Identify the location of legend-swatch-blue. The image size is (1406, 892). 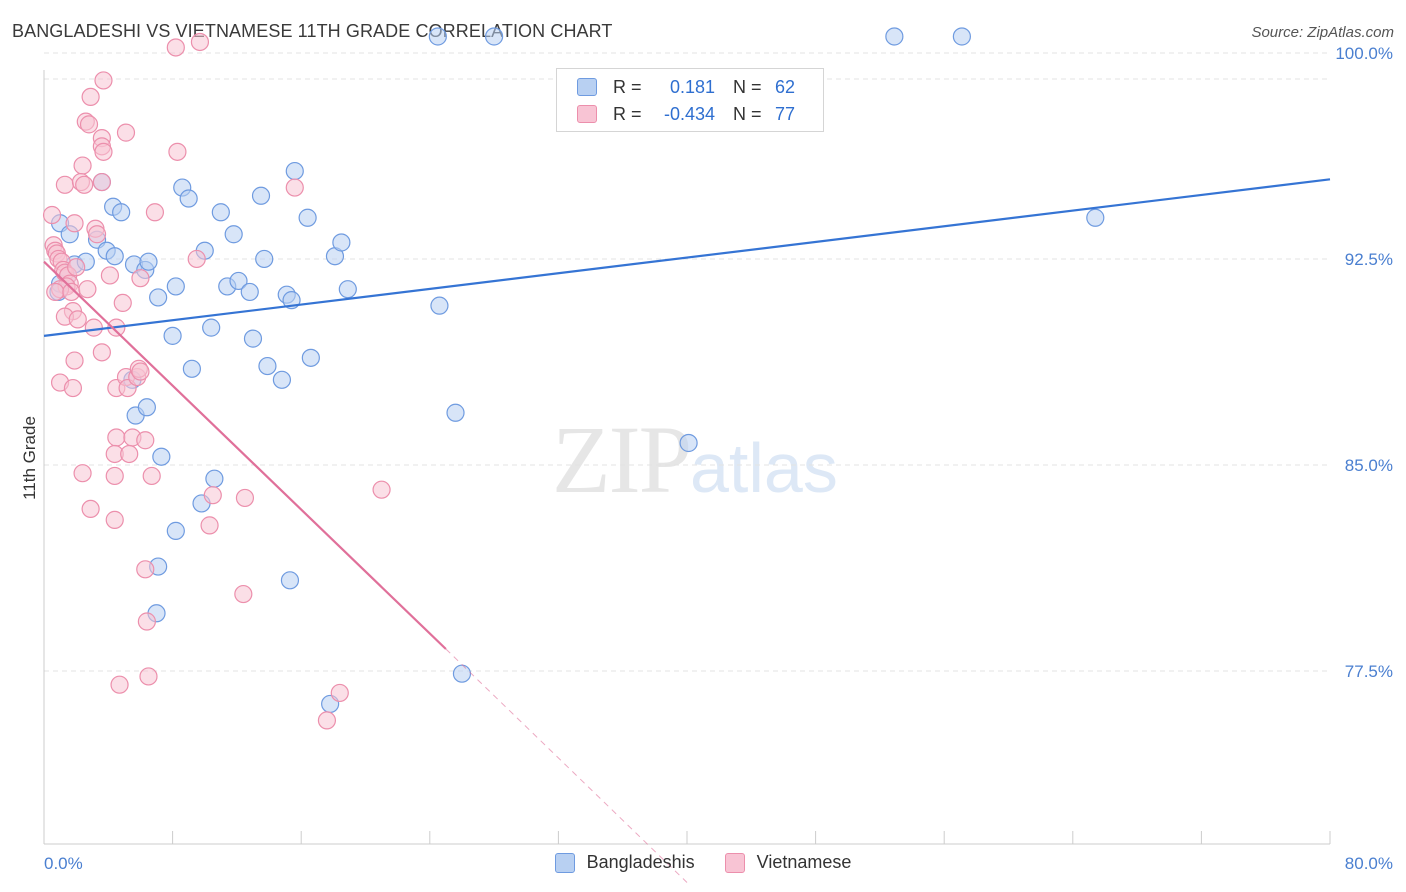
(587, 87).